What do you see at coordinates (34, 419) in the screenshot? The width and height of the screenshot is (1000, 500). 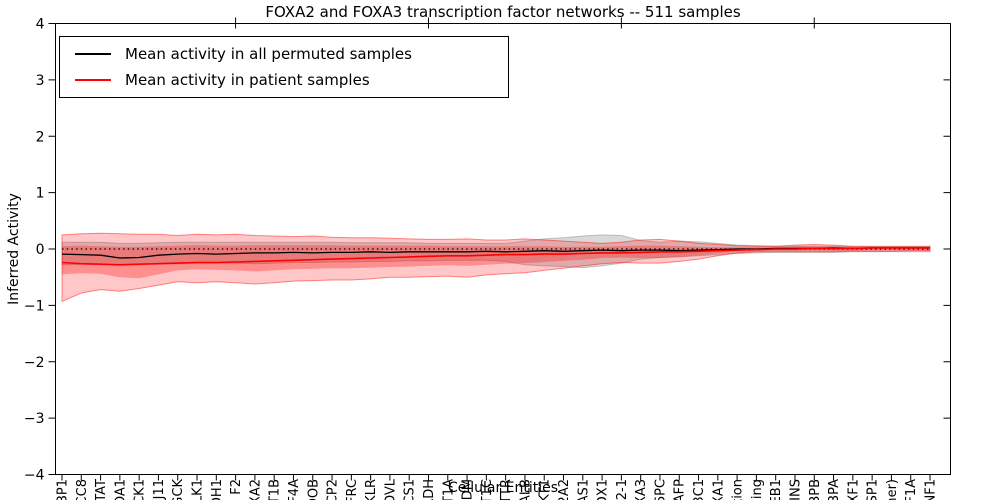 I see `y-tick-label: −3` at bounding box center [34, 419].